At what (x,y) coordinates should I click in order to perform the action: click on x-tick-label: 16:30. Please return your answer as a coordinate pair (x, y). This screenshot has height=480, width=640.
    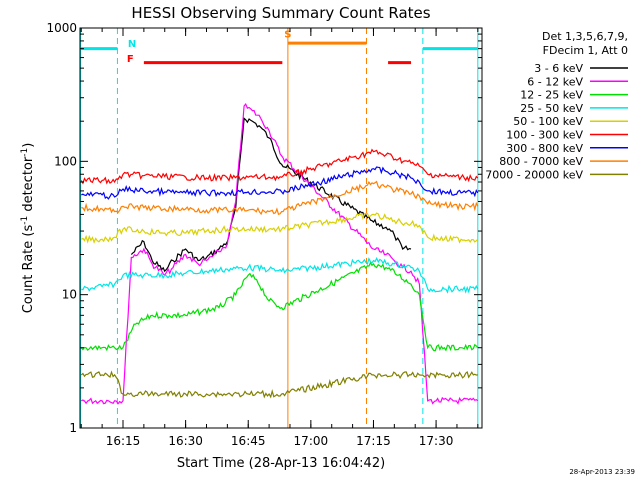
    Looking at the image, I should click on (185, 441).